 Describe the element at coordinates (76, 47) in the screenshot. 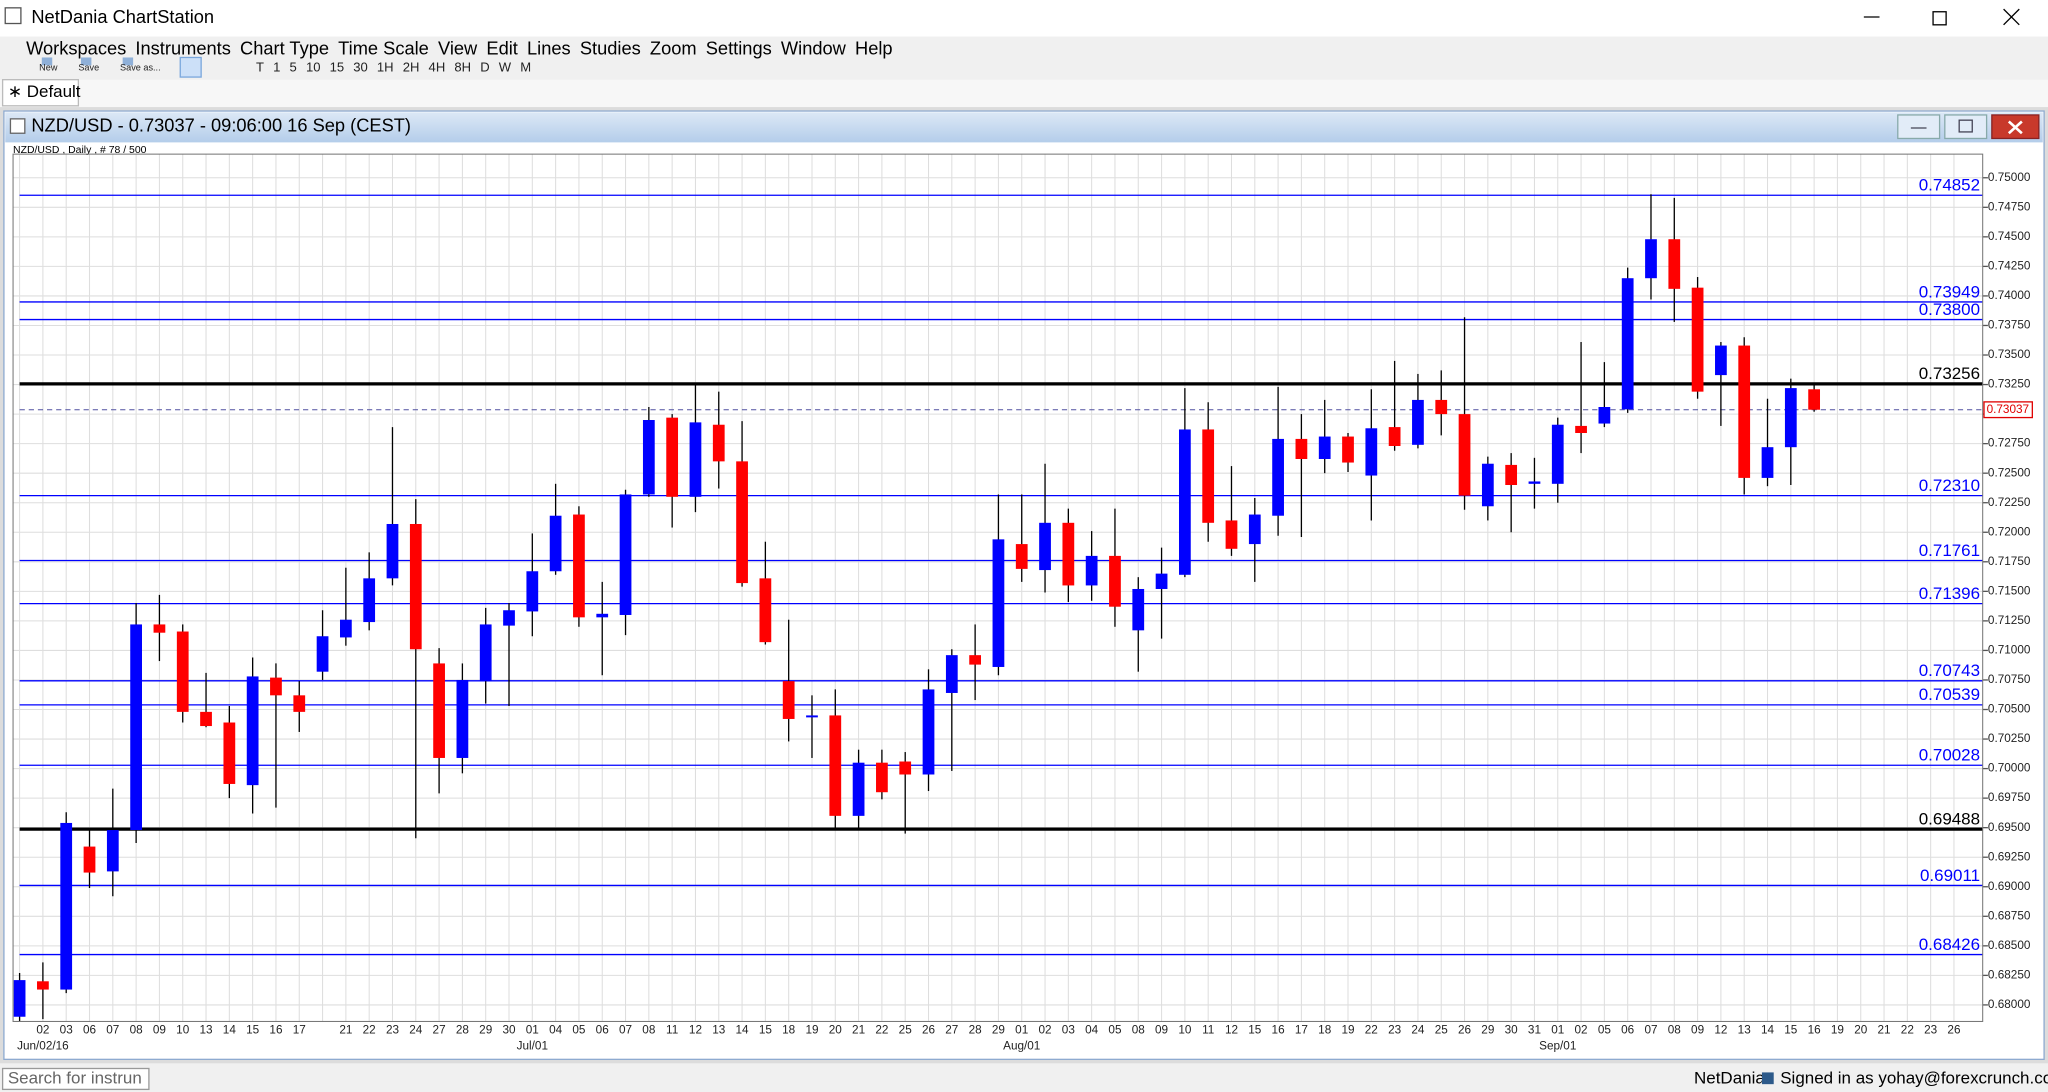

I see `menu-item: Workspaces` at that location.